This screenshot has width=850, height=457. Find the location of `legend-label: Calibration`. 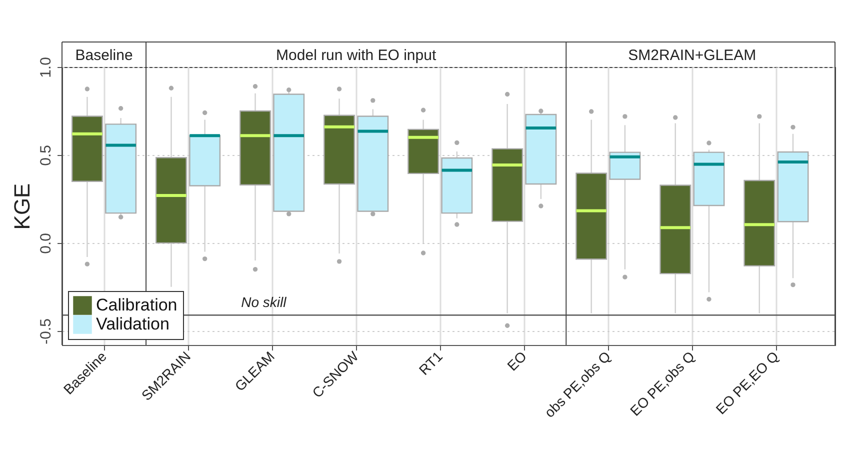

legend-label: Calibration is located at coordinates (137, 305).